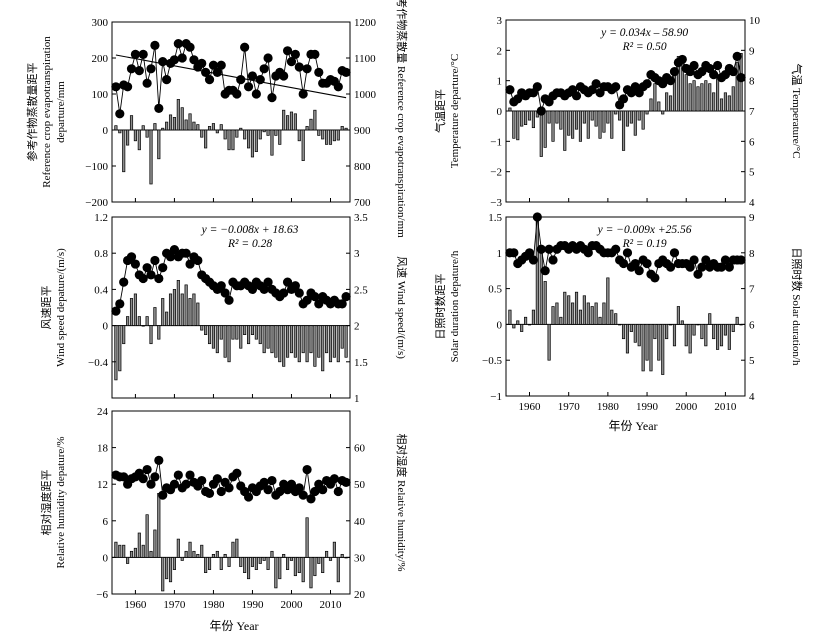 The image size is (839, 638). What do you see at coordinates (365, 95) in the screenshot?
I see `y-tick-label-right: 1000` at bounding box center [365, 95].